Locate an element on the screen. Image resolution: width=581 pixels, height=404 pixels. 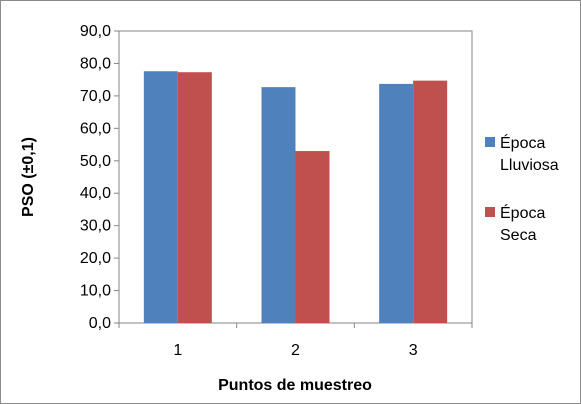
y-tick-label: 70,0 is located at coordinates (95, 96).